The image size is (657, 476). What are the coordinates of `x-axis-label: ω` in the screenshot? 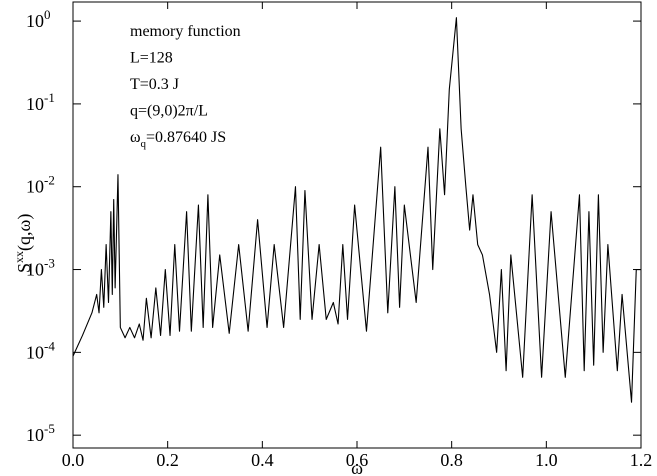 It's located at (357, 467).